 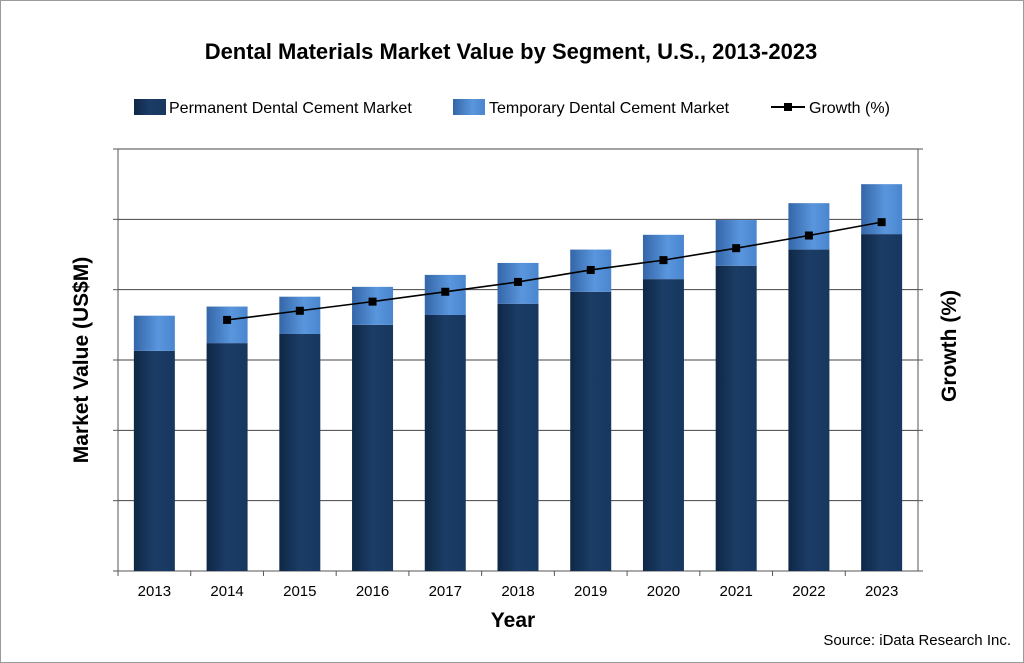 I want to click on growth-line, so click(x=554, y=271).